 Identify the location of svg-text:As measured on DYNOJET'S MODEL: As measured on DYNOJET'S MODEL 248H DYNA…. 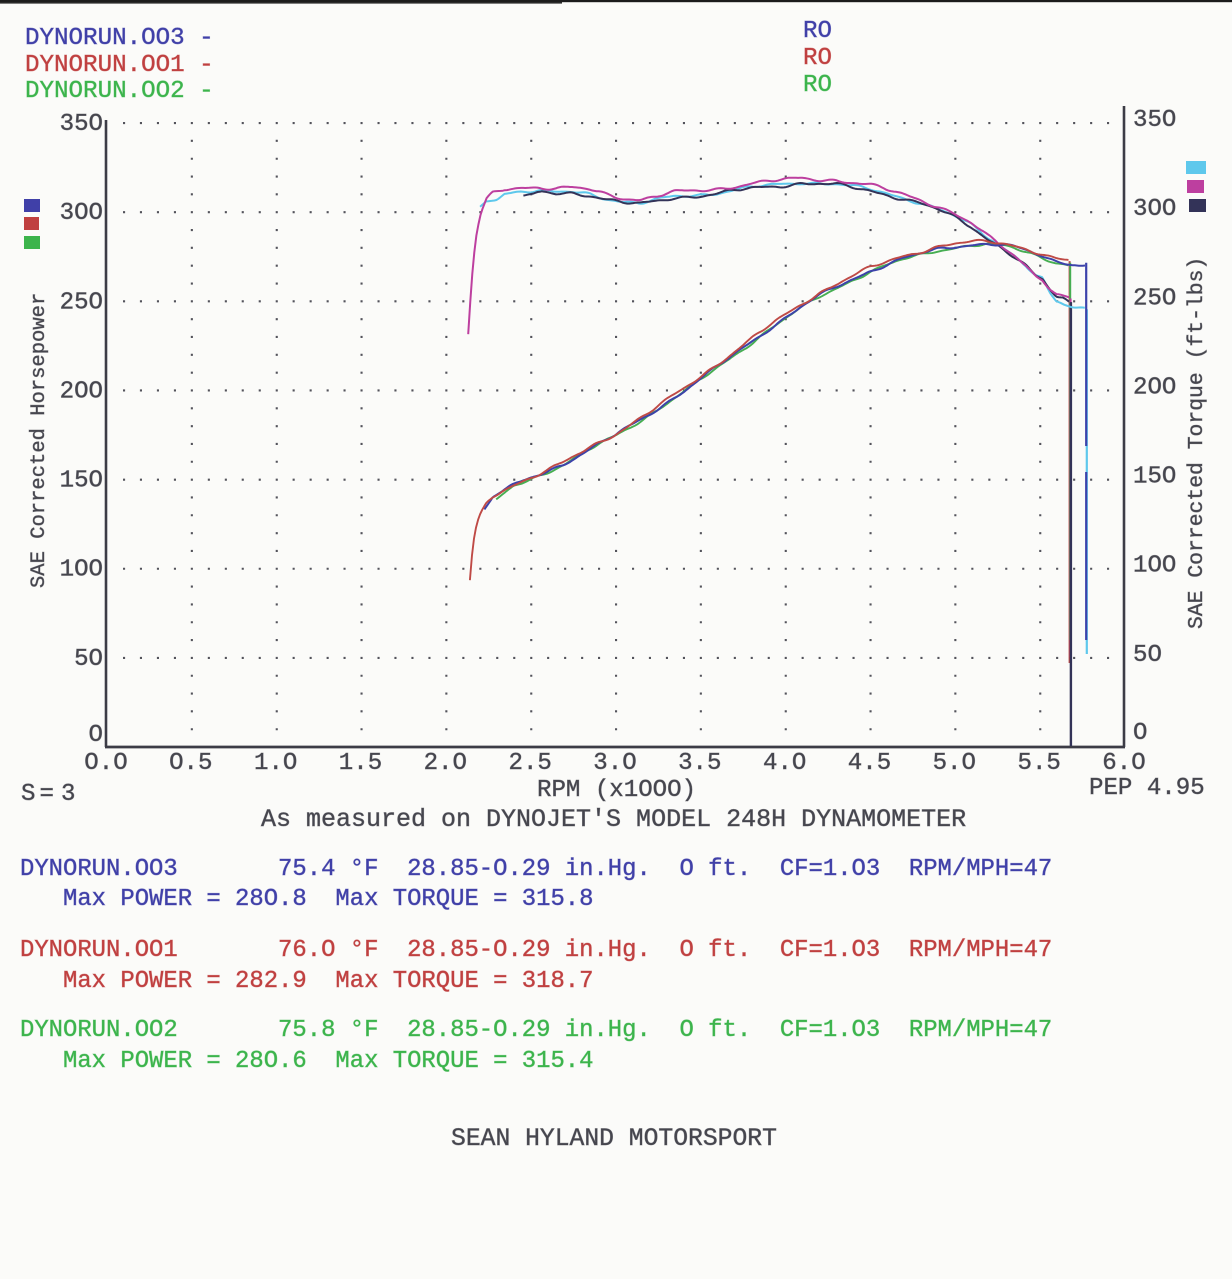
(613, 819).